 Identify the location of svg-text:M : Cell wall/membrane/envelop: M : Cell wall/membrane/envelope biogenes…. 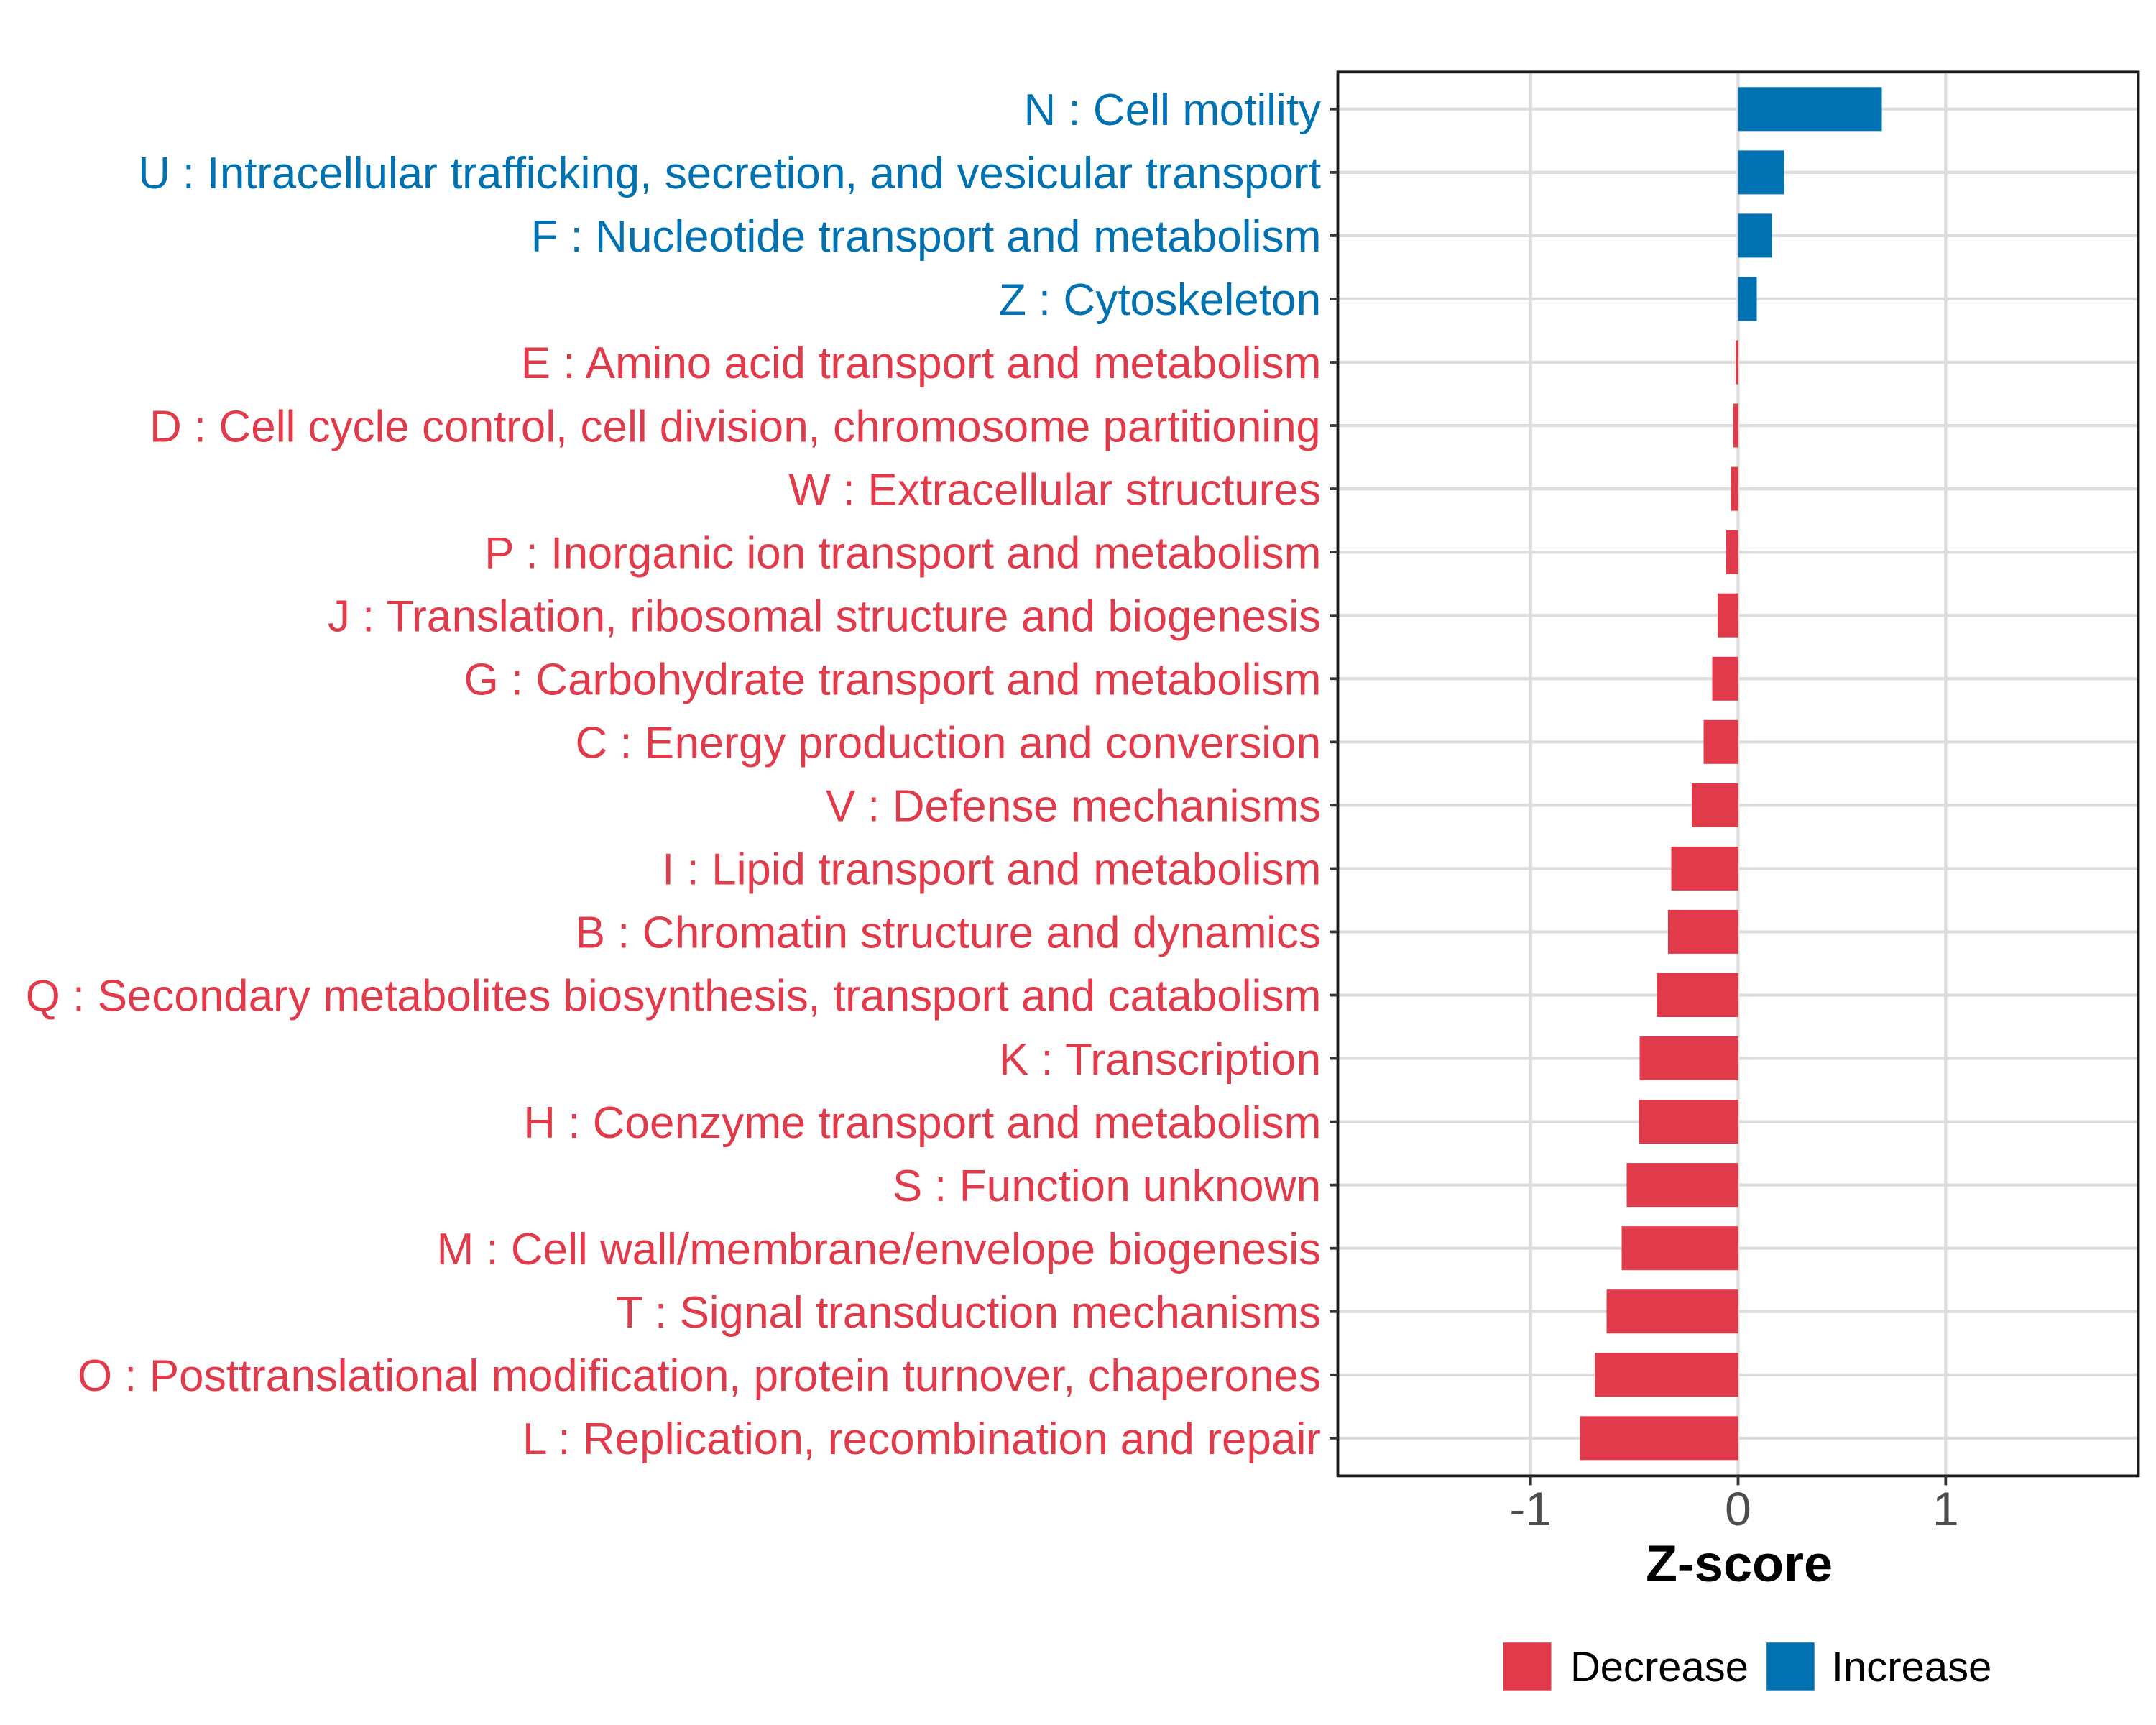
(879, 1249).